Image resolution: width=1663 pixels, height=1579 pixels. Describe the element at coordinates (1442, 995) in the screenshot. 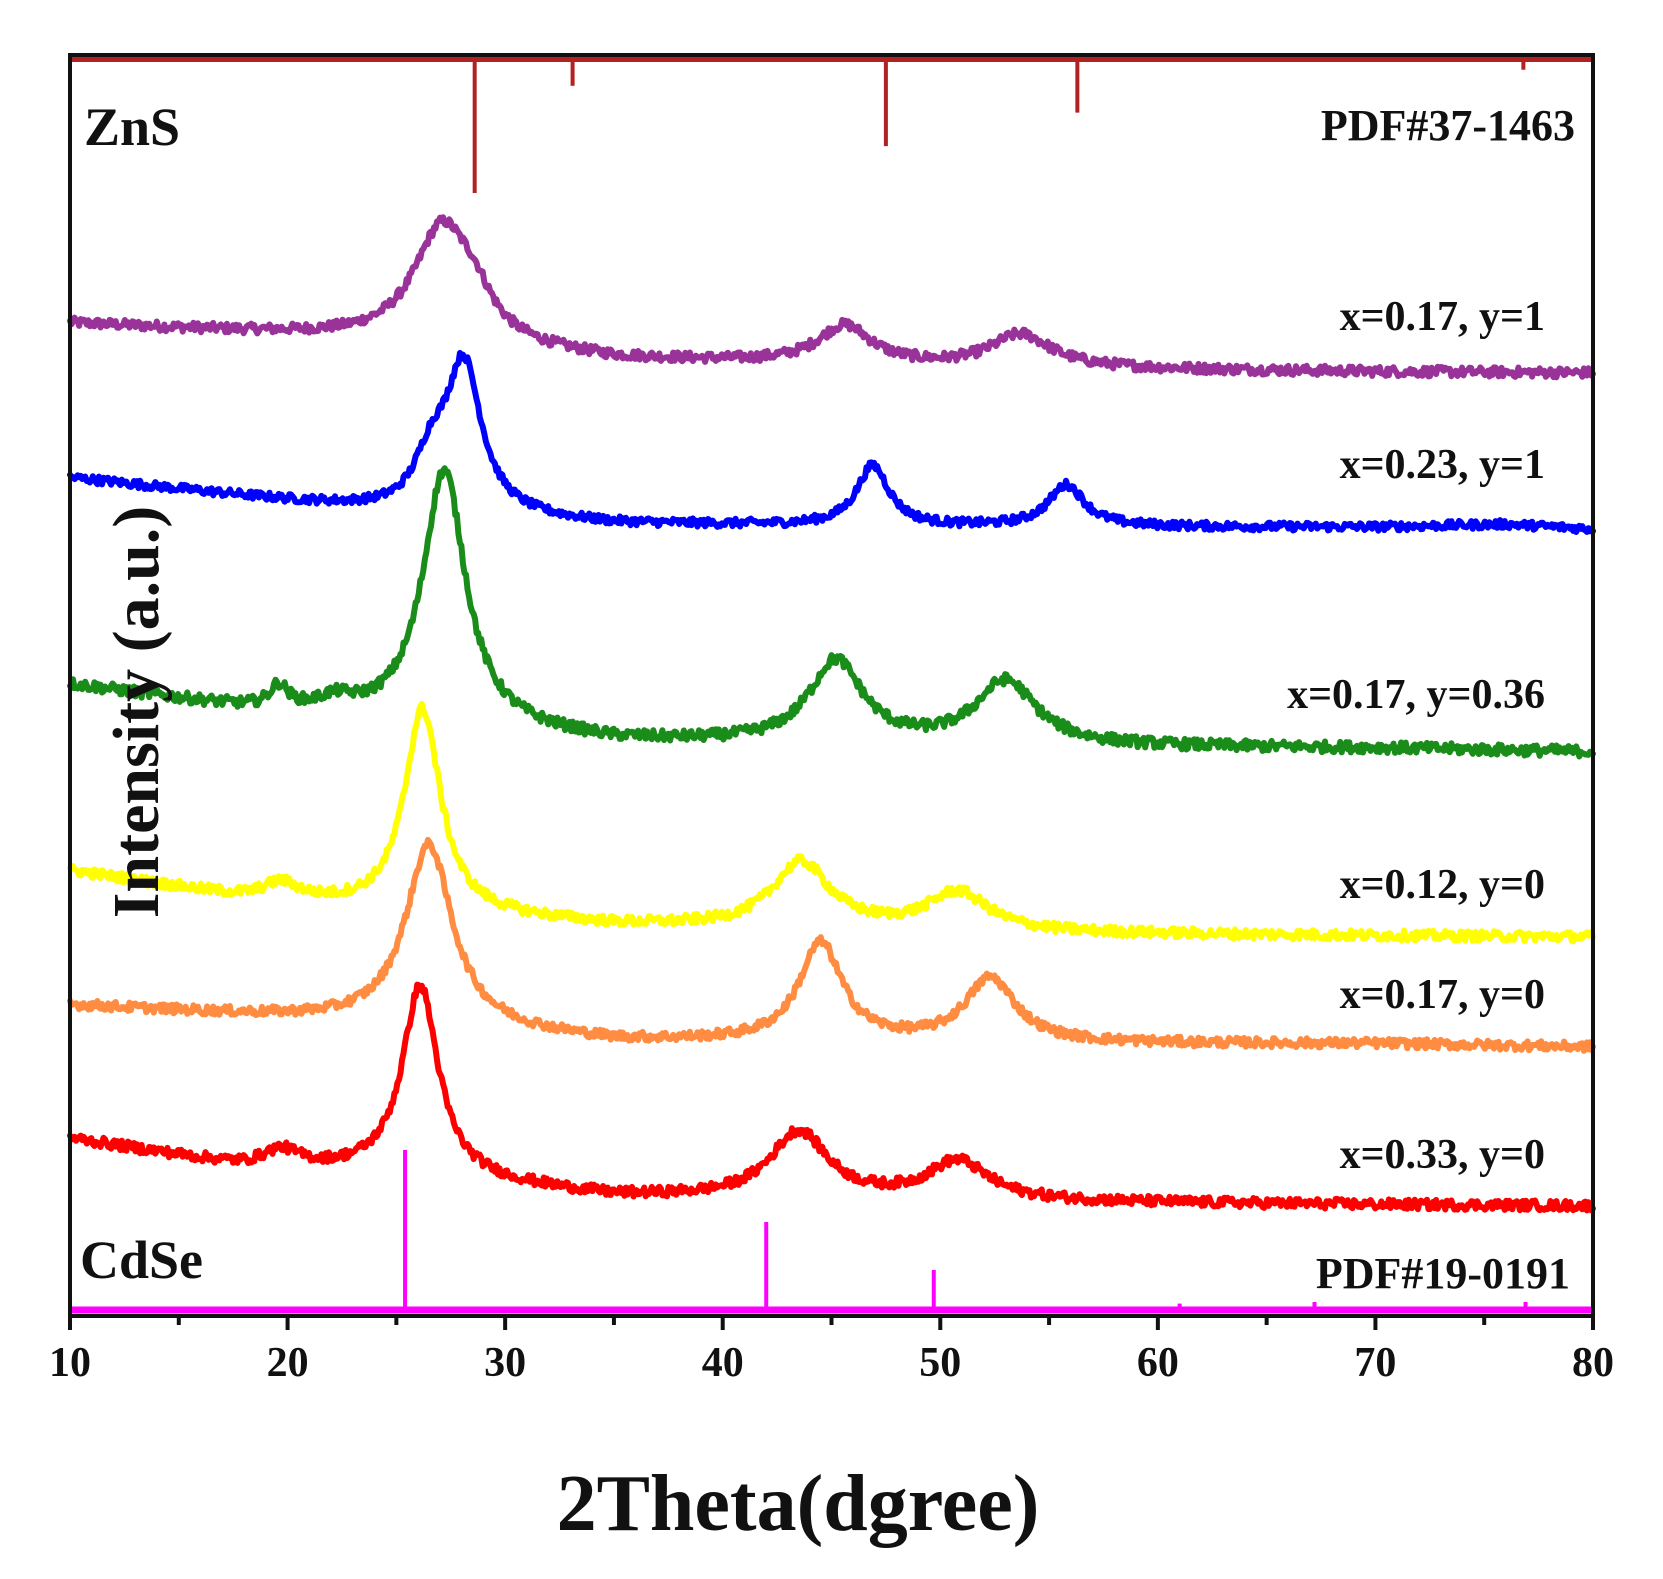

I see `series-label-5: x=0.17, y=0` at that location.